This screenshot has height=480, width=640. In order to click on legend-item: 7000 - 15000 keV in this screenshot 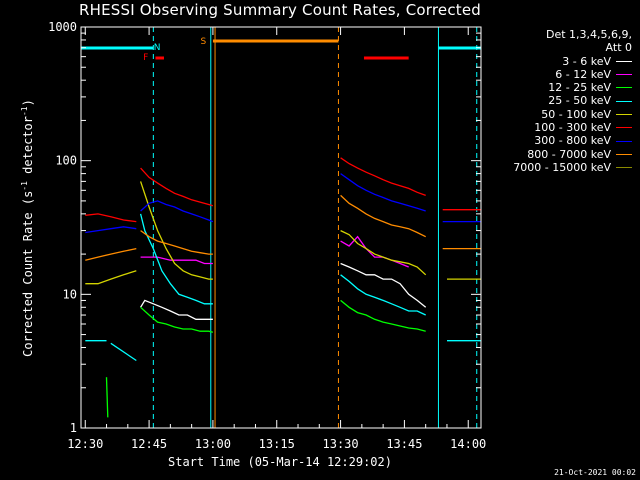, I will do `click(572, 167)`.